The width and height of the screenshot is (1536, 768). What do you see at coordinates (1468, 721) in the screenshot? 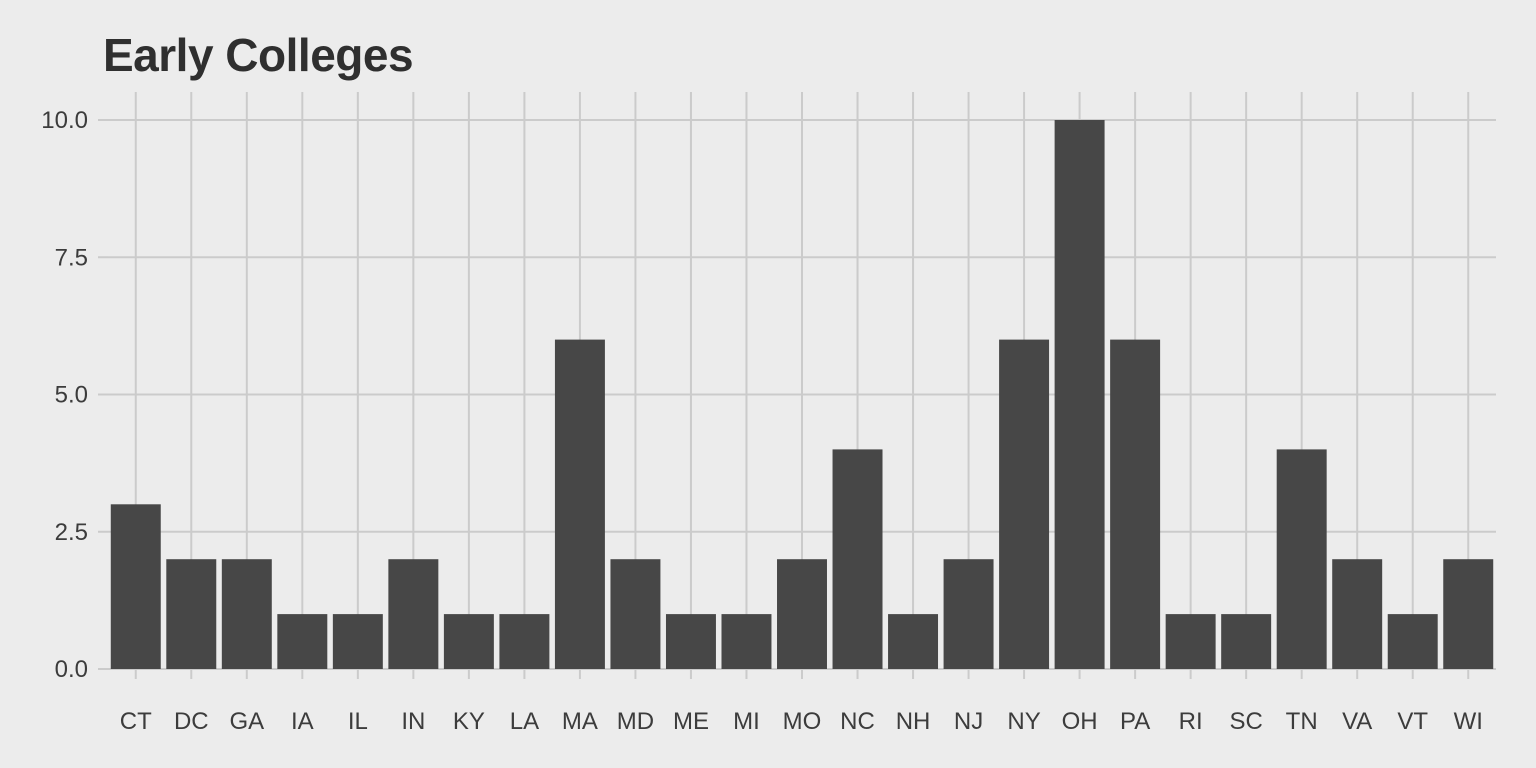
I see `x-tick-label: WI` at bounding box center [1468, 721].